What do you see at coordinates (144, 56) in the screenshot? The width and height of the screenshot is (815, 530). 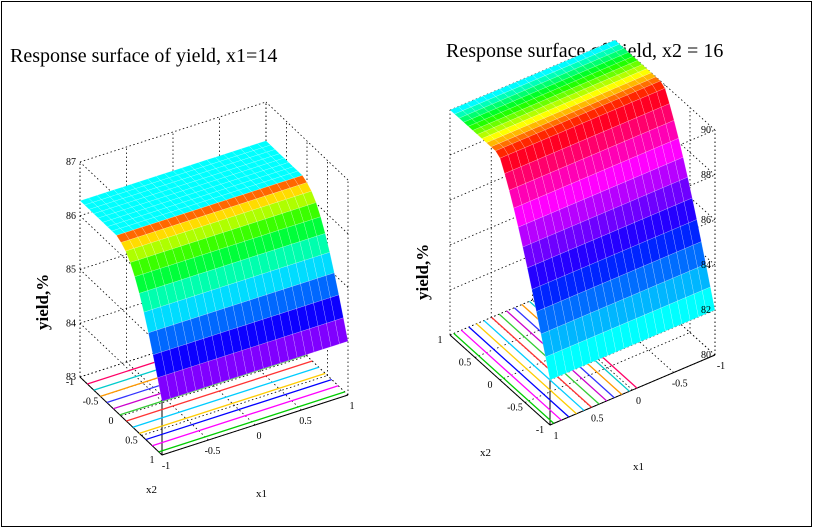 I see `chart-title-left: Response surface of yield, x1=14` at bounding box center [144, 56].